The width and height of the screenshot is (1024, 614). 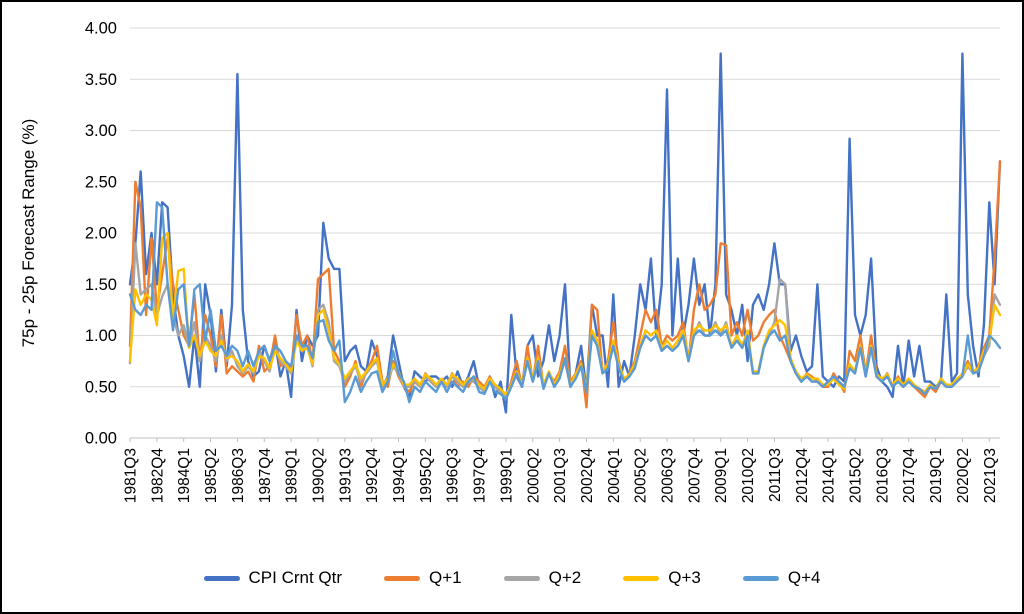 What do you see at coordinates (184, 475) in the screenshot?
I see `x-tick-label: 1984Q1` at bounding box center [184, 475].